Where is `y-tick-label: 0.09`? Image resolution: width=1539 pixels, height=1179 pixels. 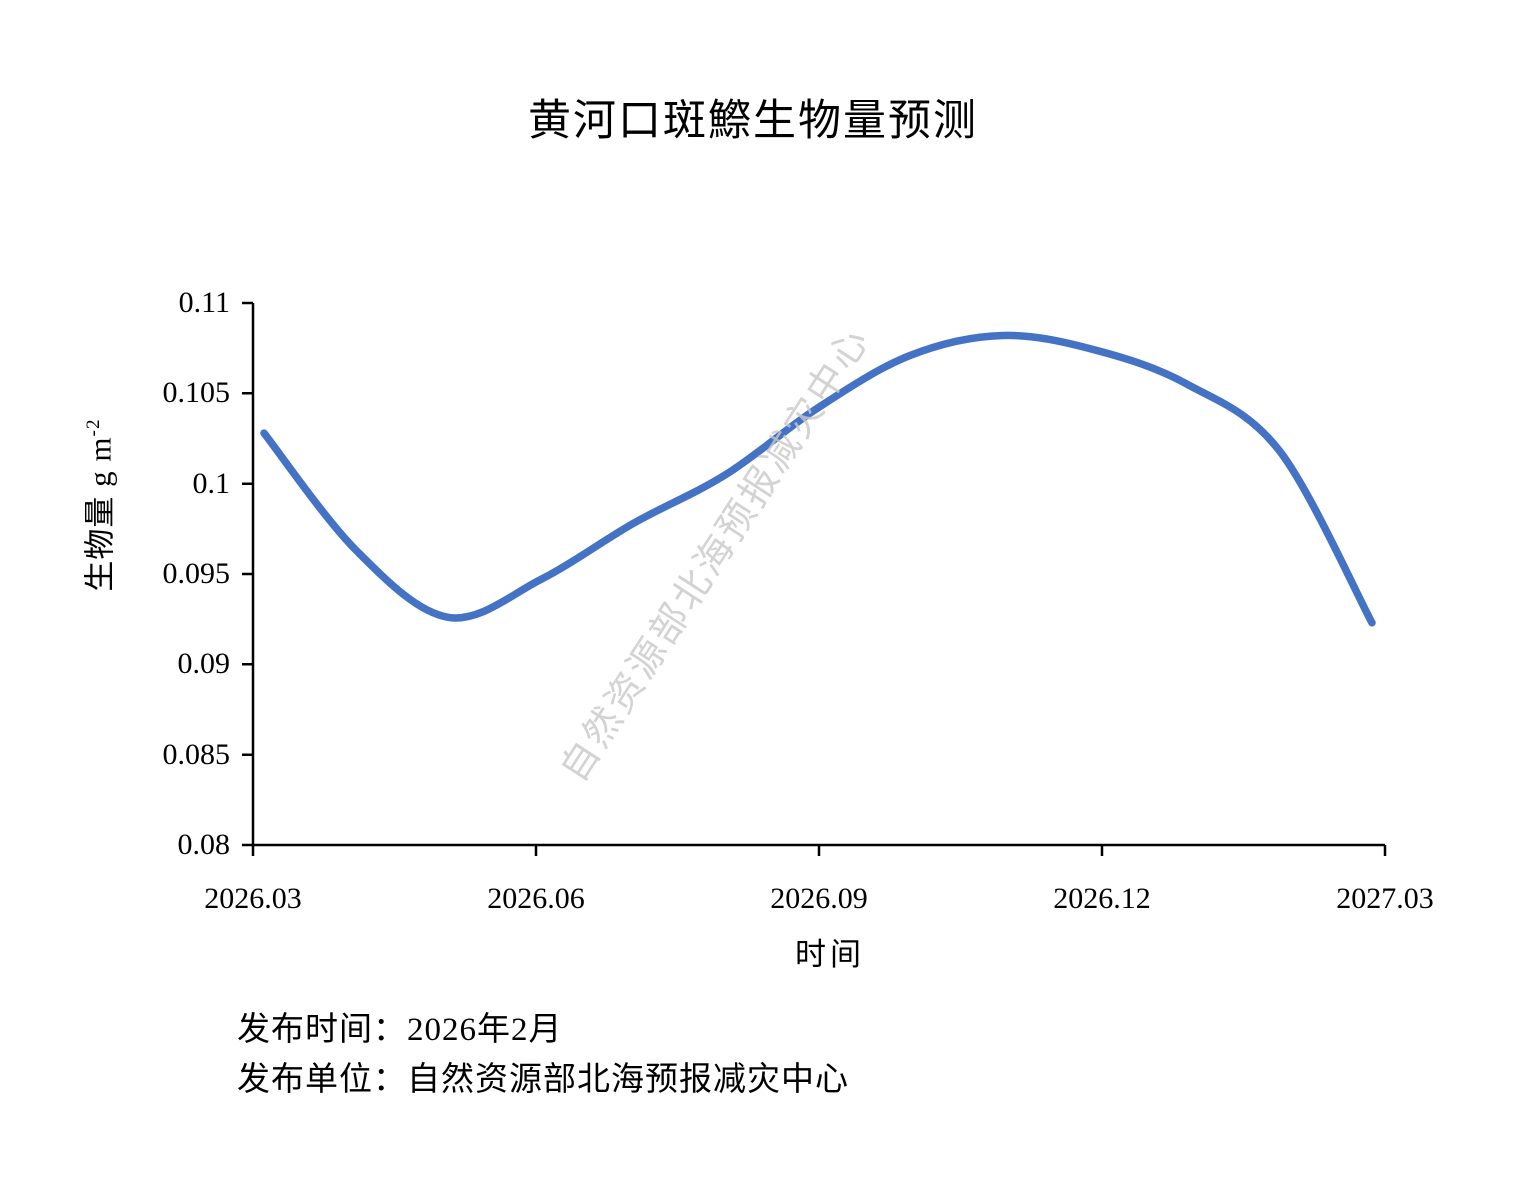
y-tick-label: 0.09 is located at coordinates (204, 664).